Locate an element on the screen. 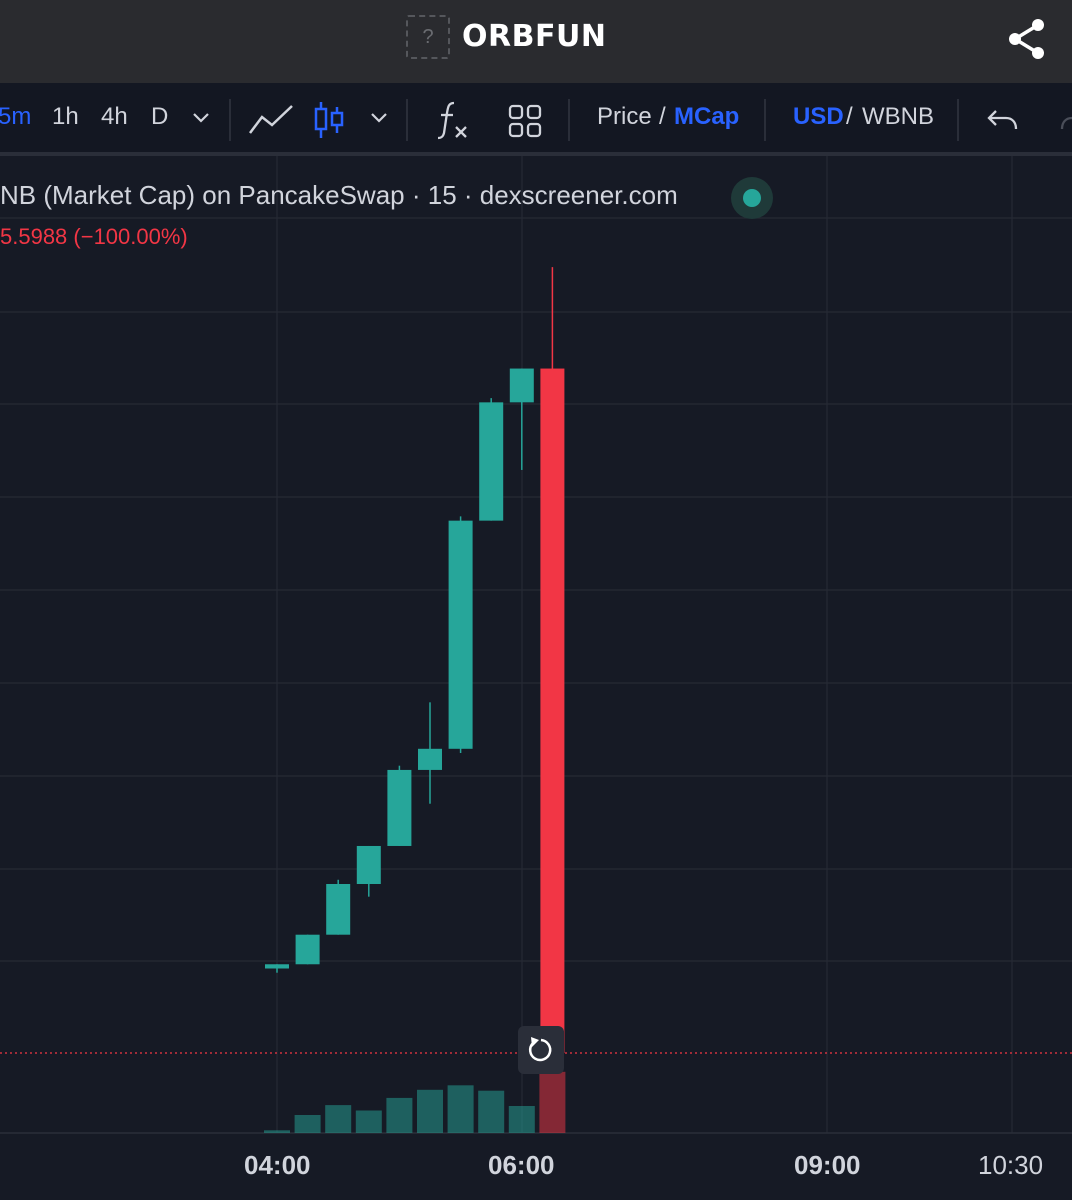  candlestick-icon is located at coordinates (329, 120).